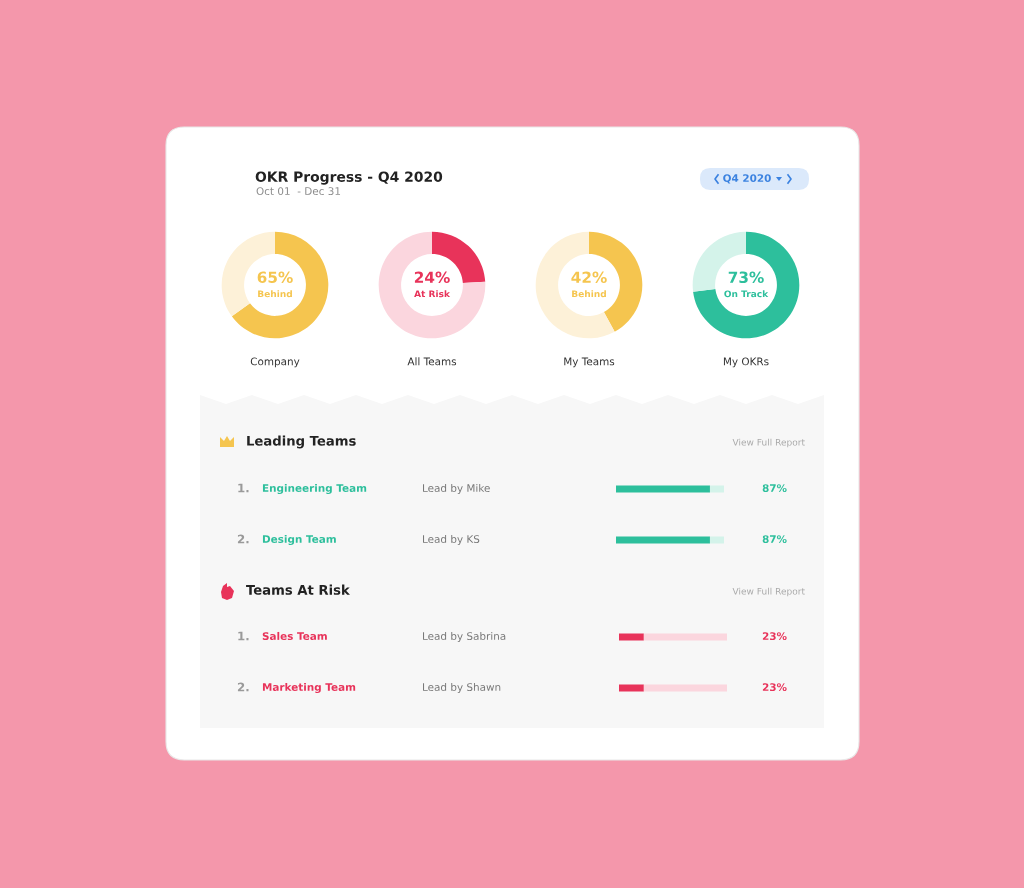 This screenshot has width=1024, height=888. What do you see at coordinates (349, 178) in the screenshot?
I see `text: OKR Progress - Q4 2020` at bounding box center [349, 178].